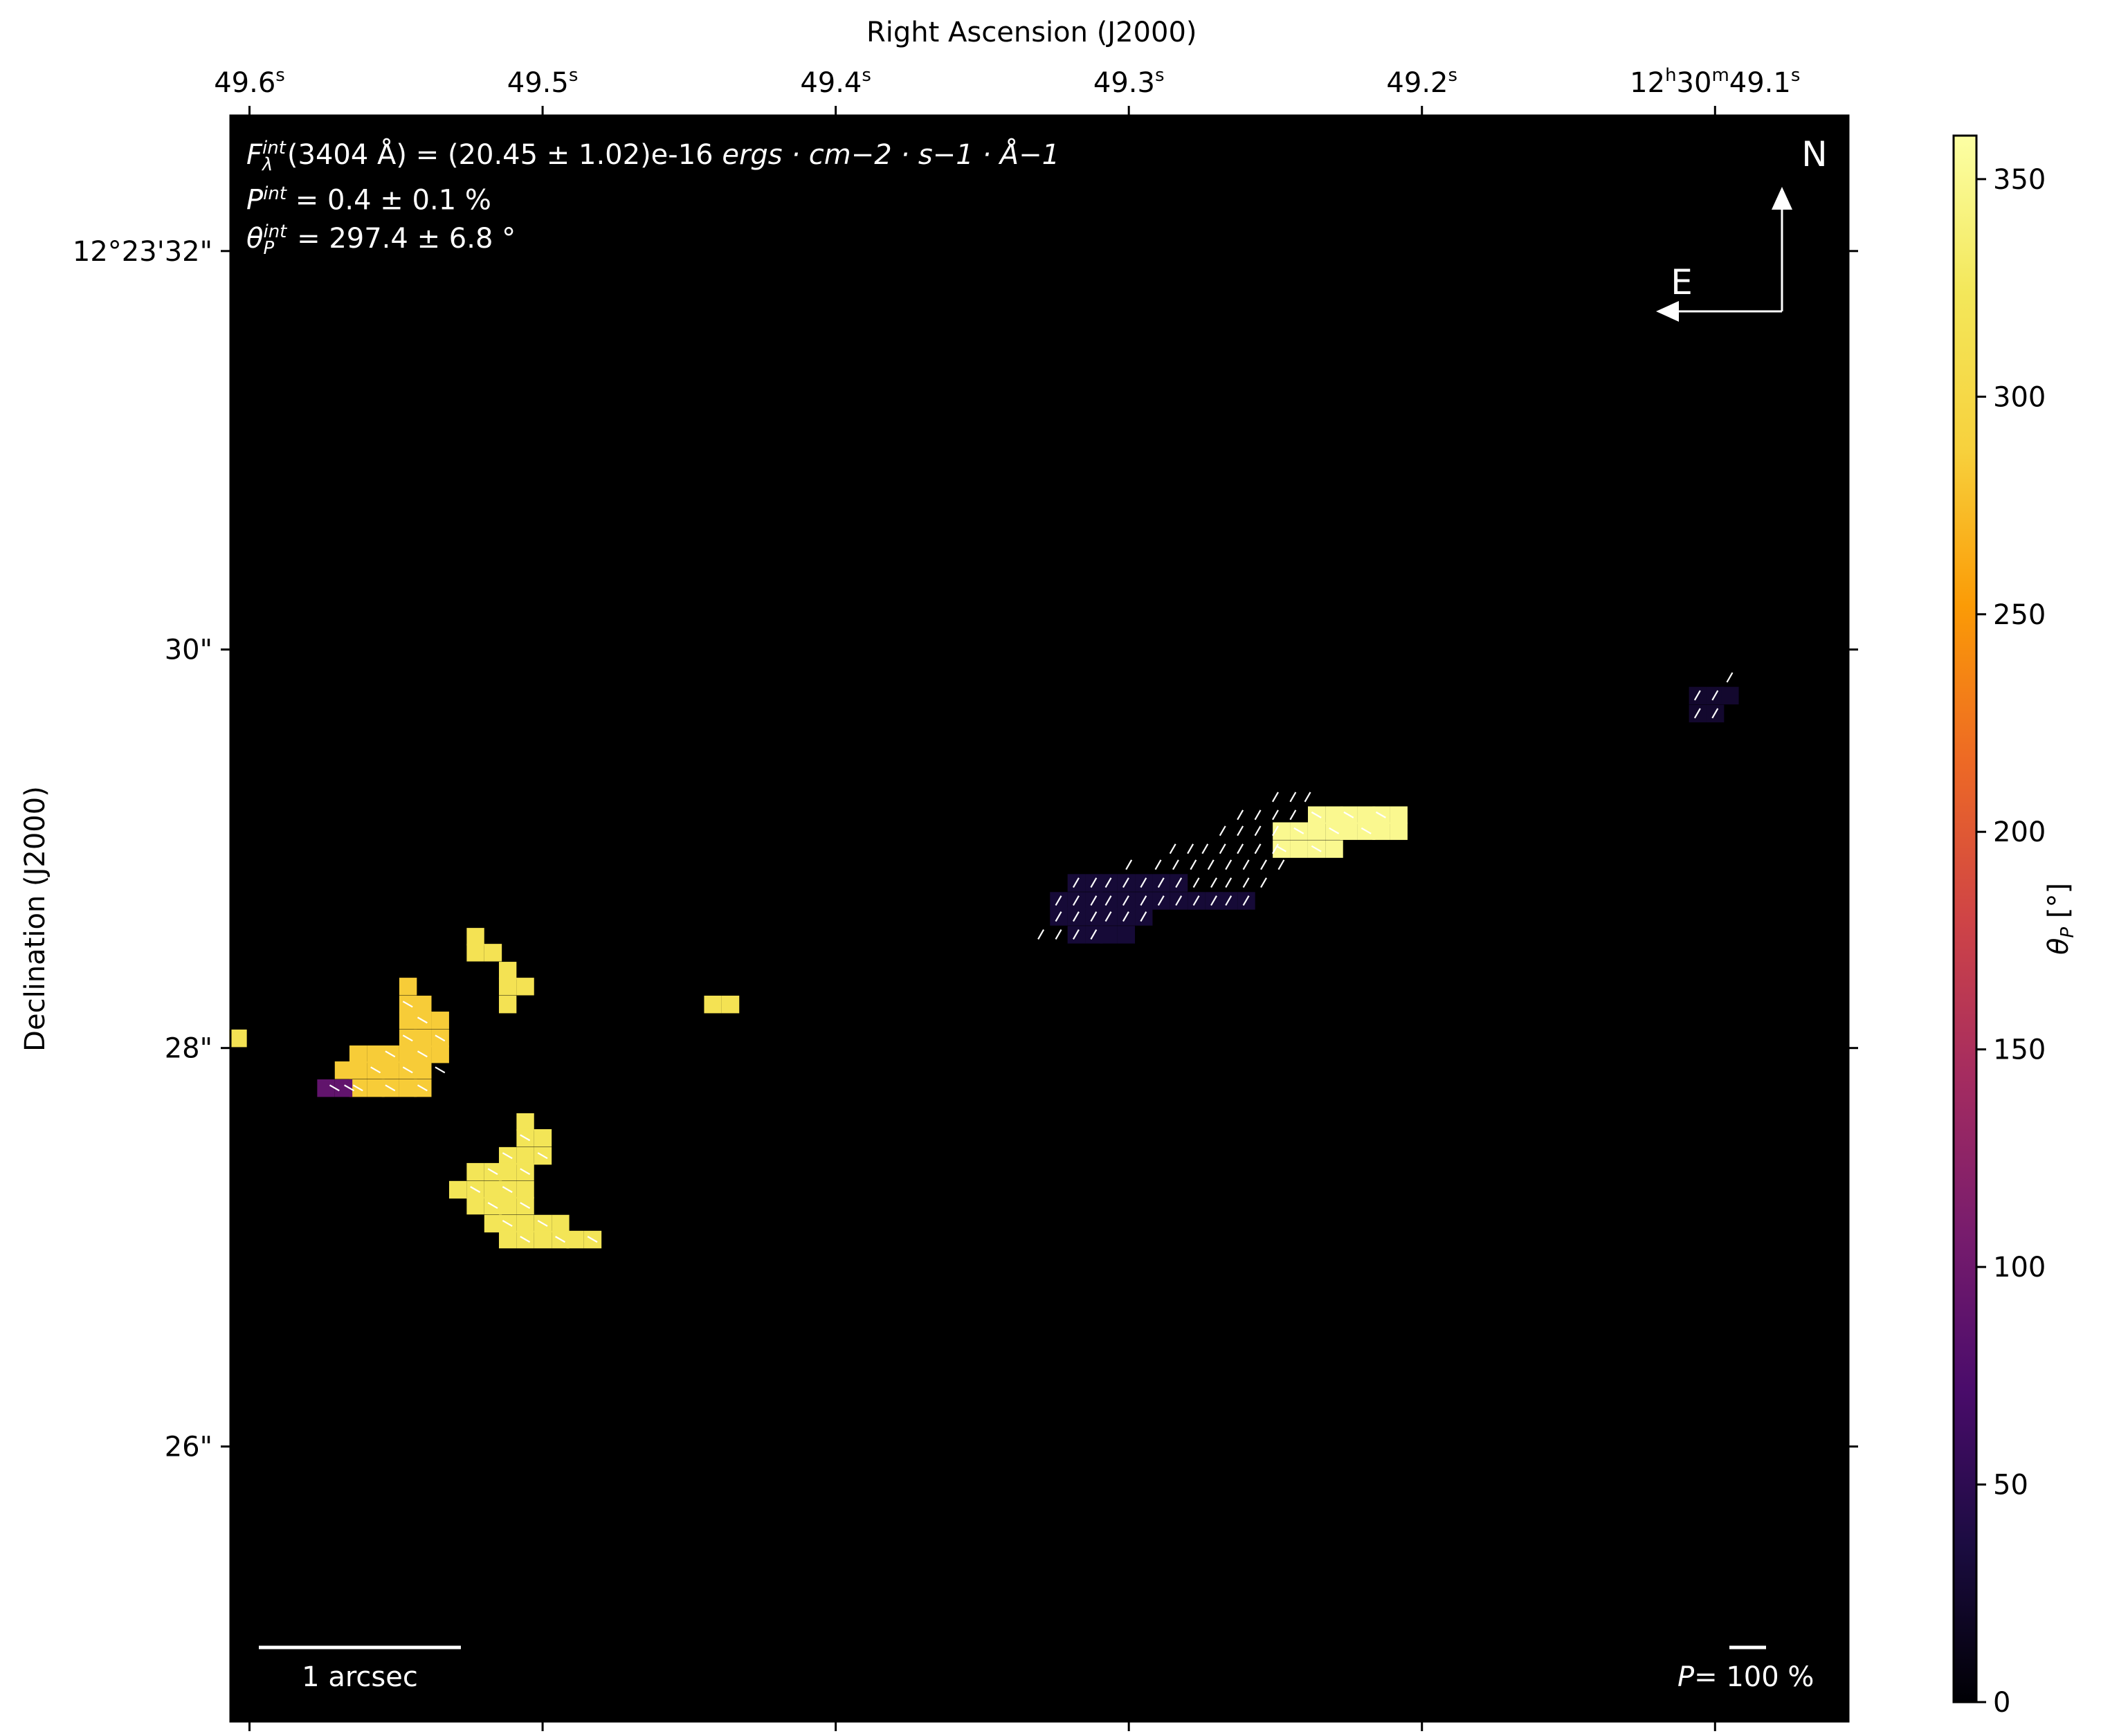  I want to click on x-tick-label: 49.3s, so click(1129, 82).